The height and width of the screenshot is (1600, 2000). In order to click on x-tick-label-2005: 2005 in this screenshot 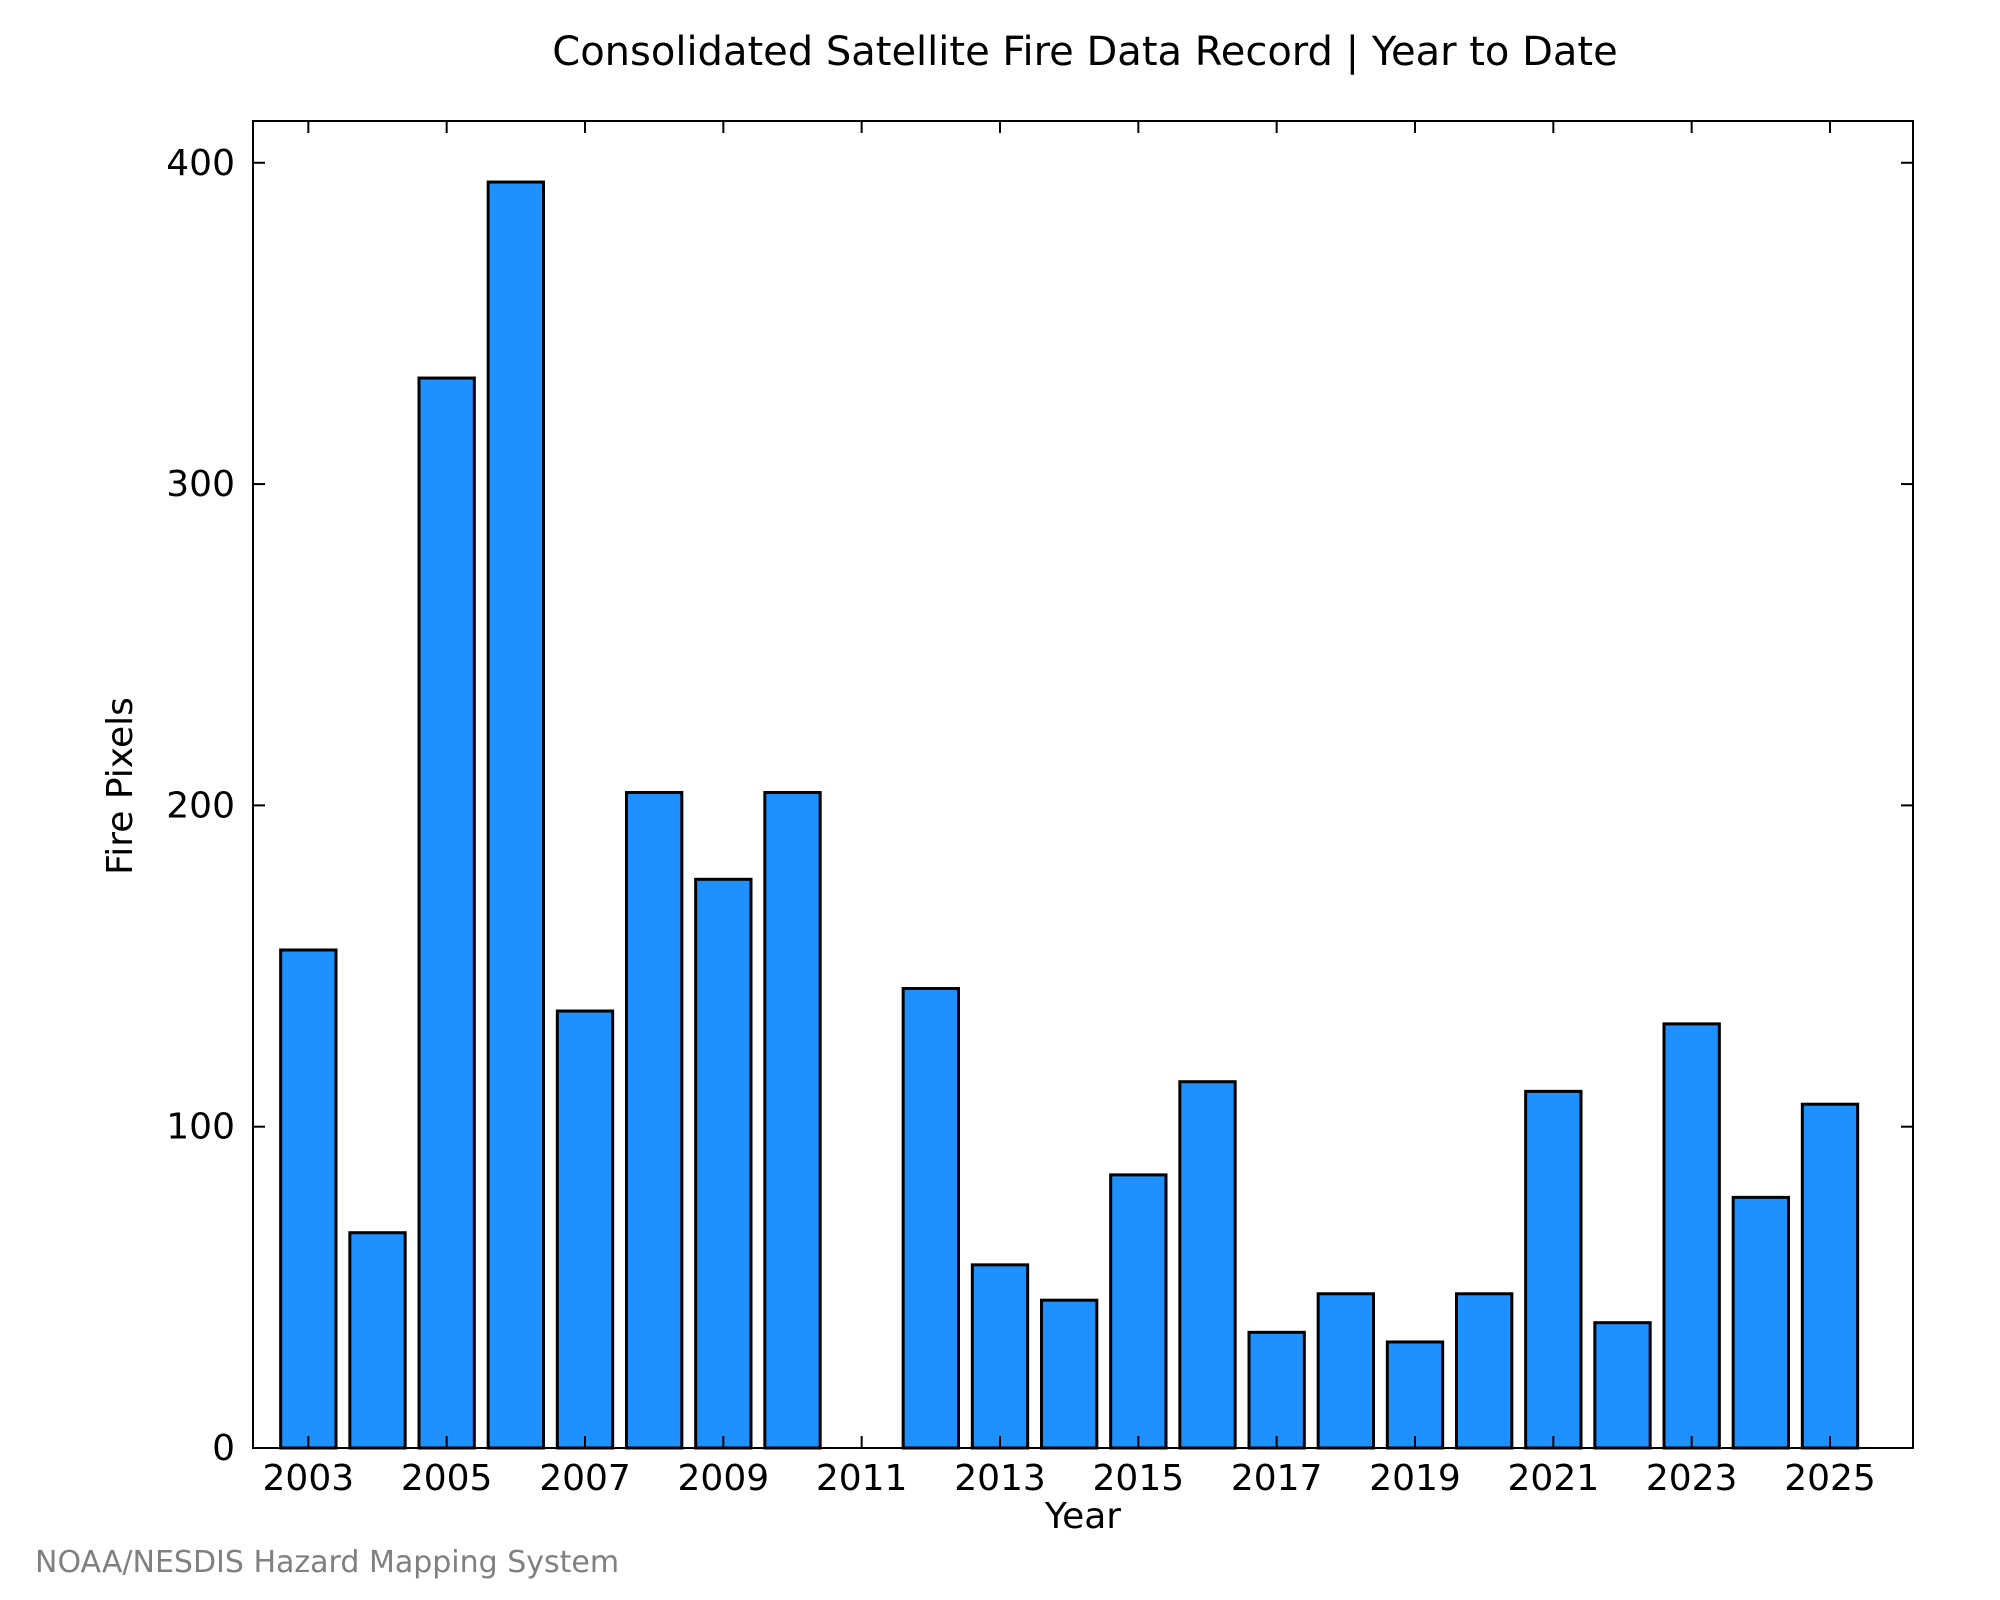, I will do `click(447, 1478)`.